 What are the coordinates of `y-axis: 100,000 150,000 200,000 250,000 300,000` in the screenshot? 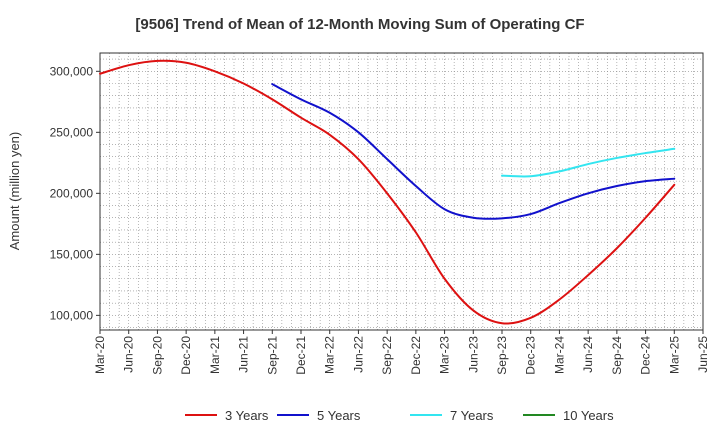 It's located at (75, 193).